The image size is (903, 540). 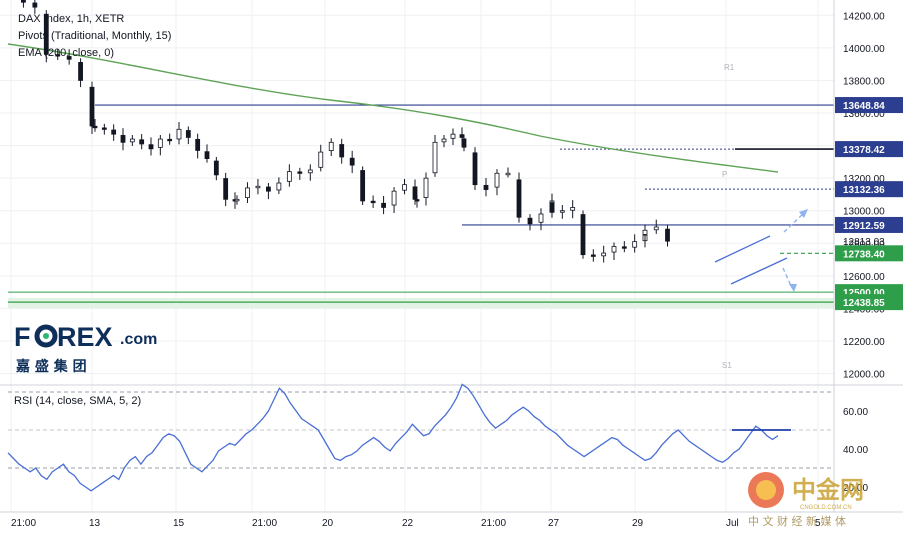 What do you see at coordinates (732, 523) in the screenshot?
I see `time-tick-label: Jul` at bounding box center [732, 523].